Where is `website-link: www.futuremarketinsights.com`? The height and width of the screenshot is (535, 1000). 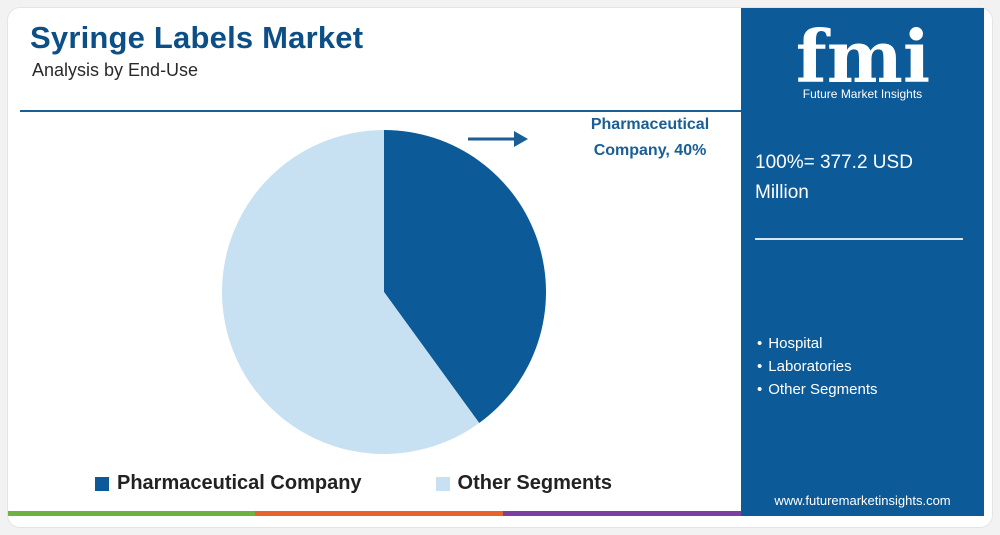 website-link: www.futuremarketinsights.com is located at coordinates (862, 500).